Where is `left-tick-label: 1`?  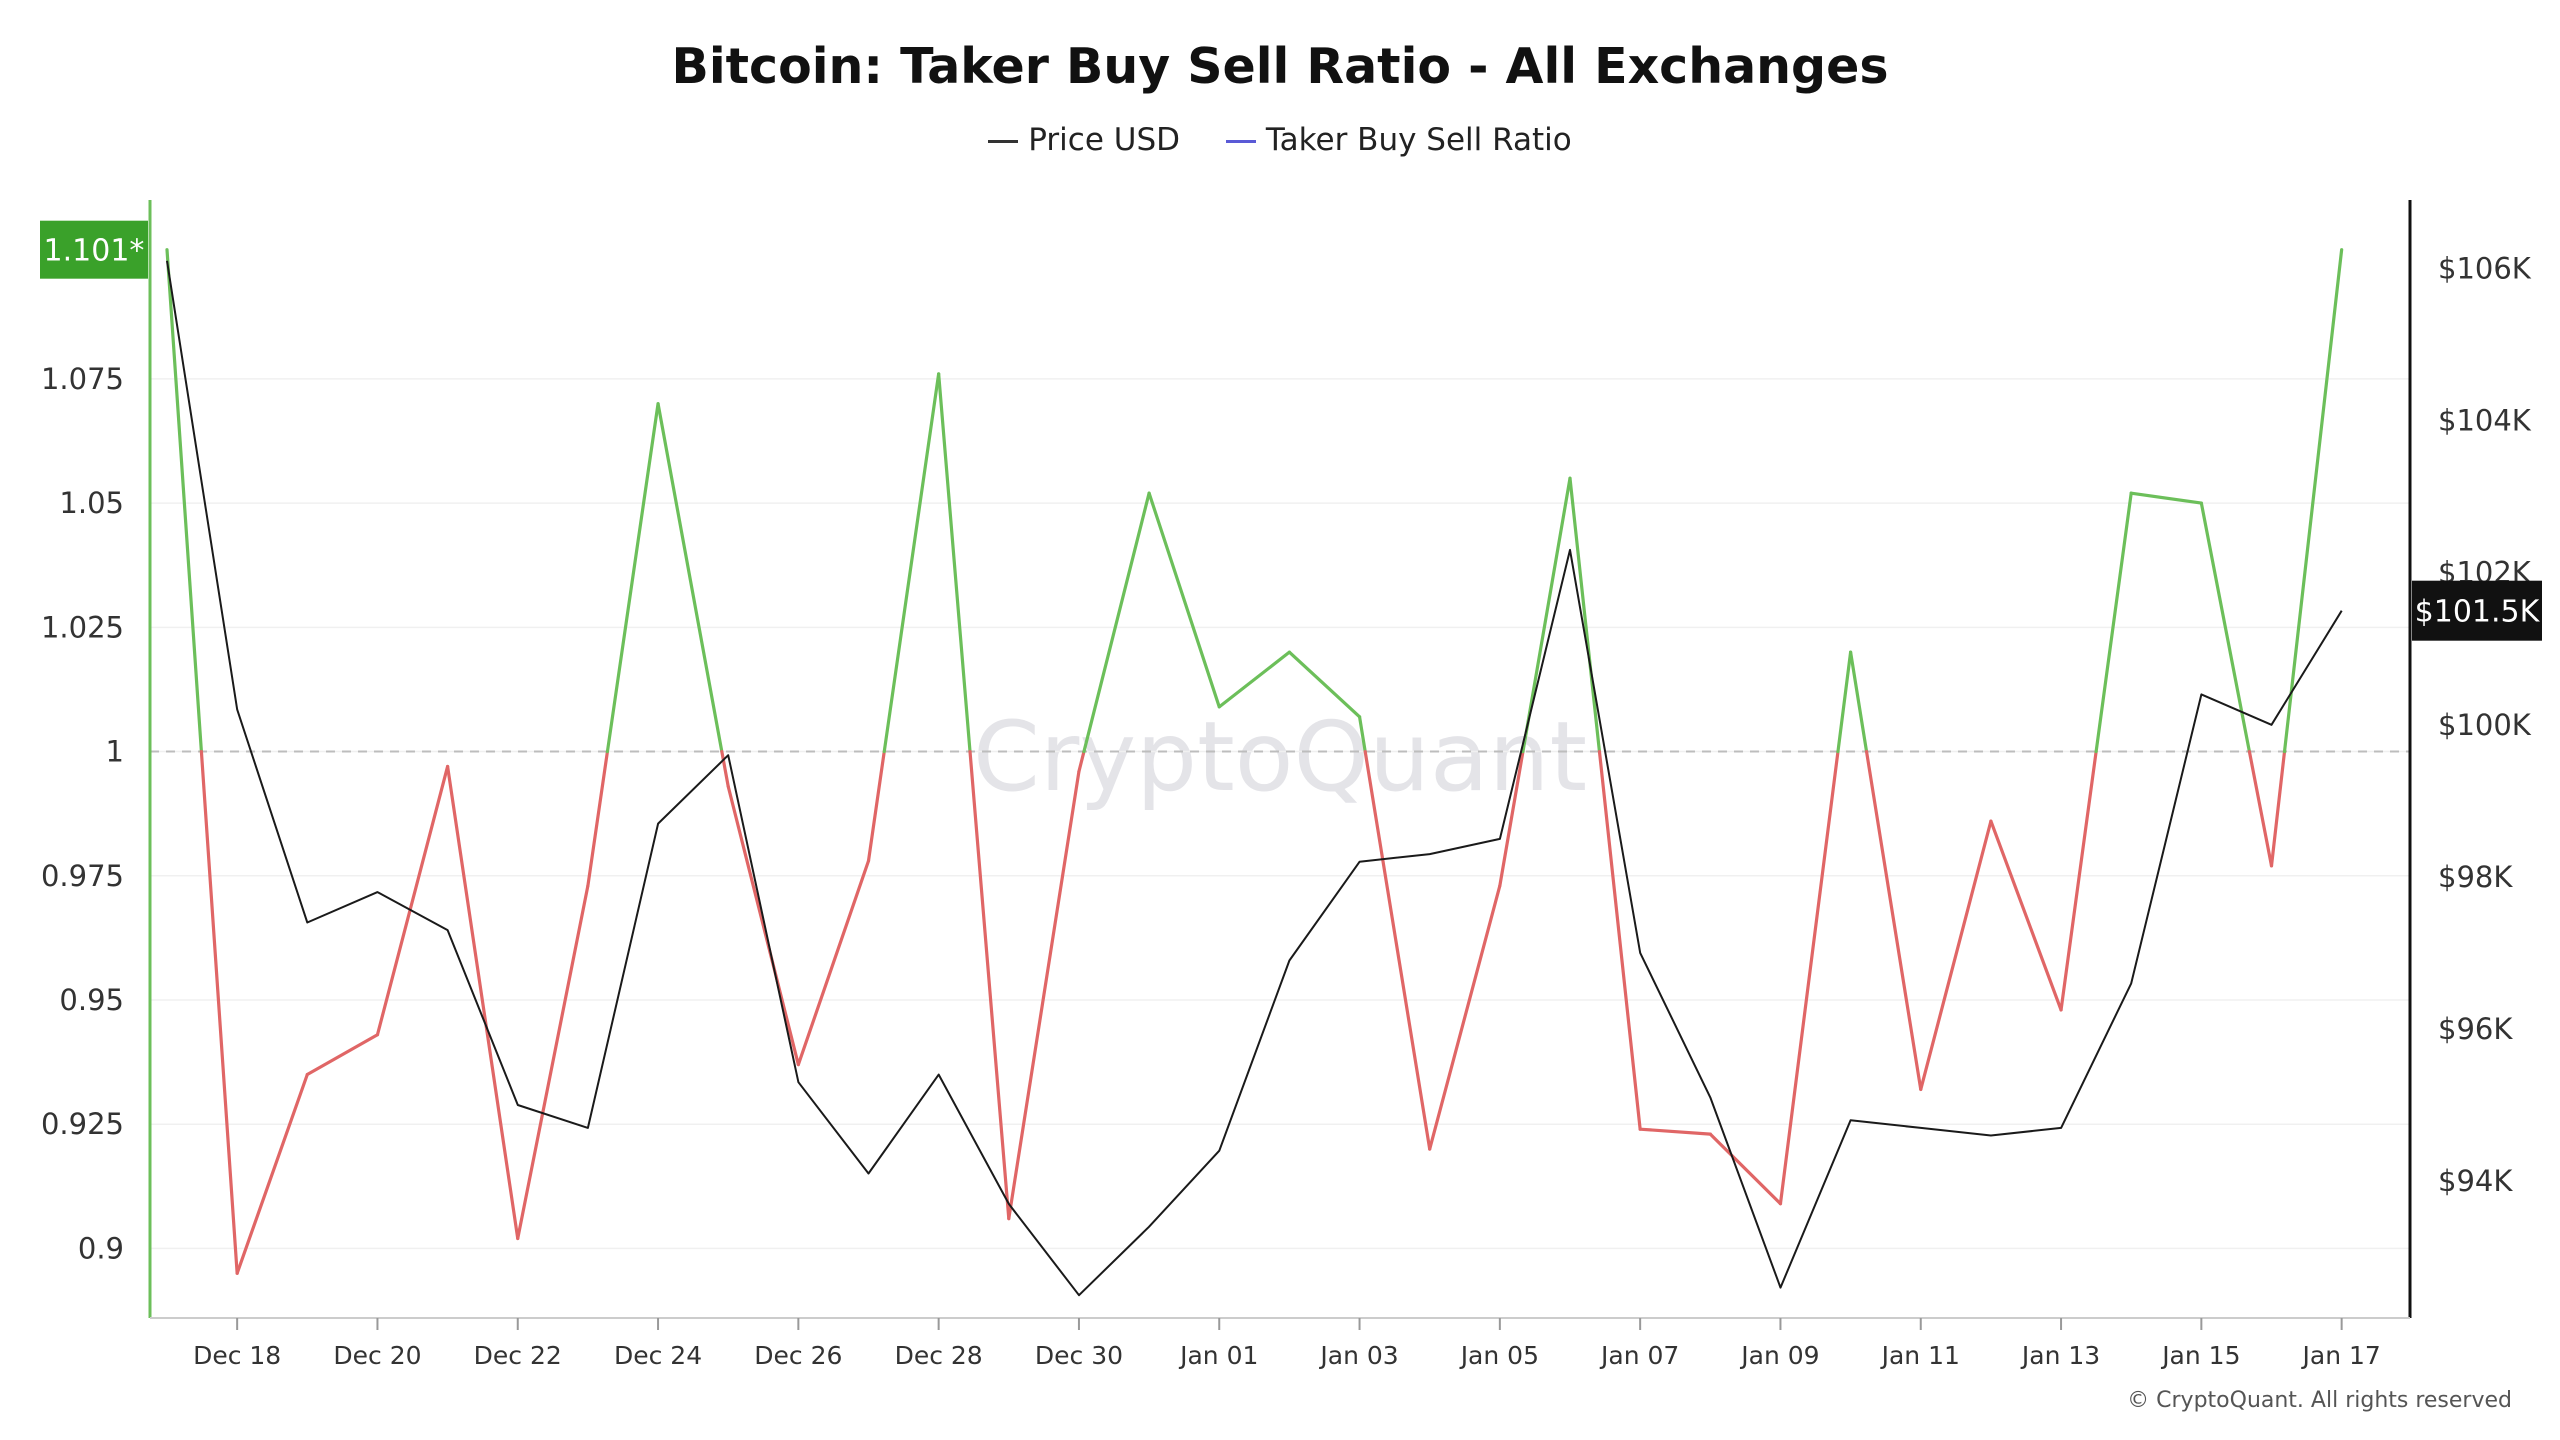
left-tick-label: 1 is located at coordinates (115, 752).